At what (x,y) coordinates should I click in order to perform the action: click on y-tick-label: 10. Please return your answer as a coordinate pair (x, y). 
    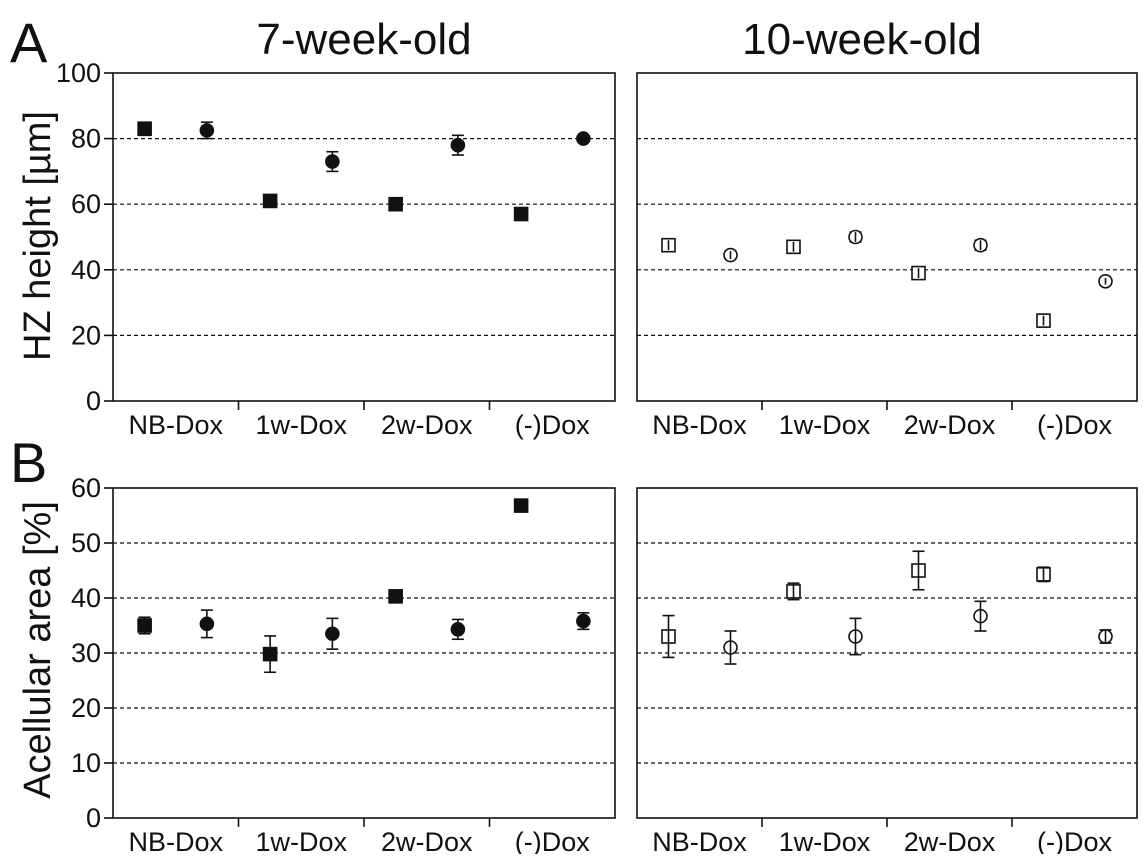
    Looking at the image, I should click on (86, 763).